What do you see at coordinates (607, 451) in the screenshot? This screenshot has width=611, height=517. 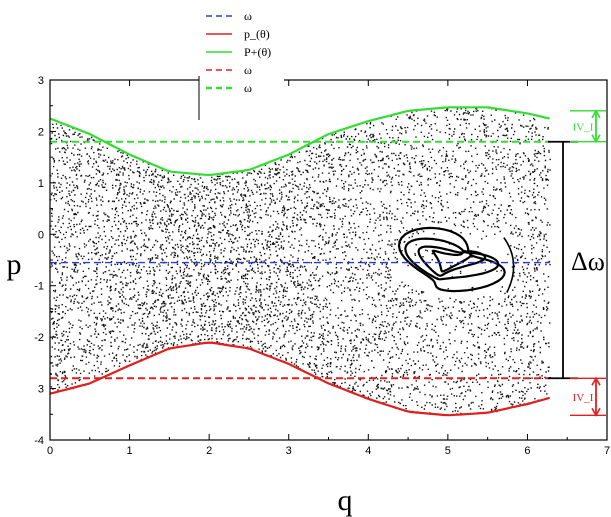 I see `x-tick-label: 7` at bounding box center [607, 451].